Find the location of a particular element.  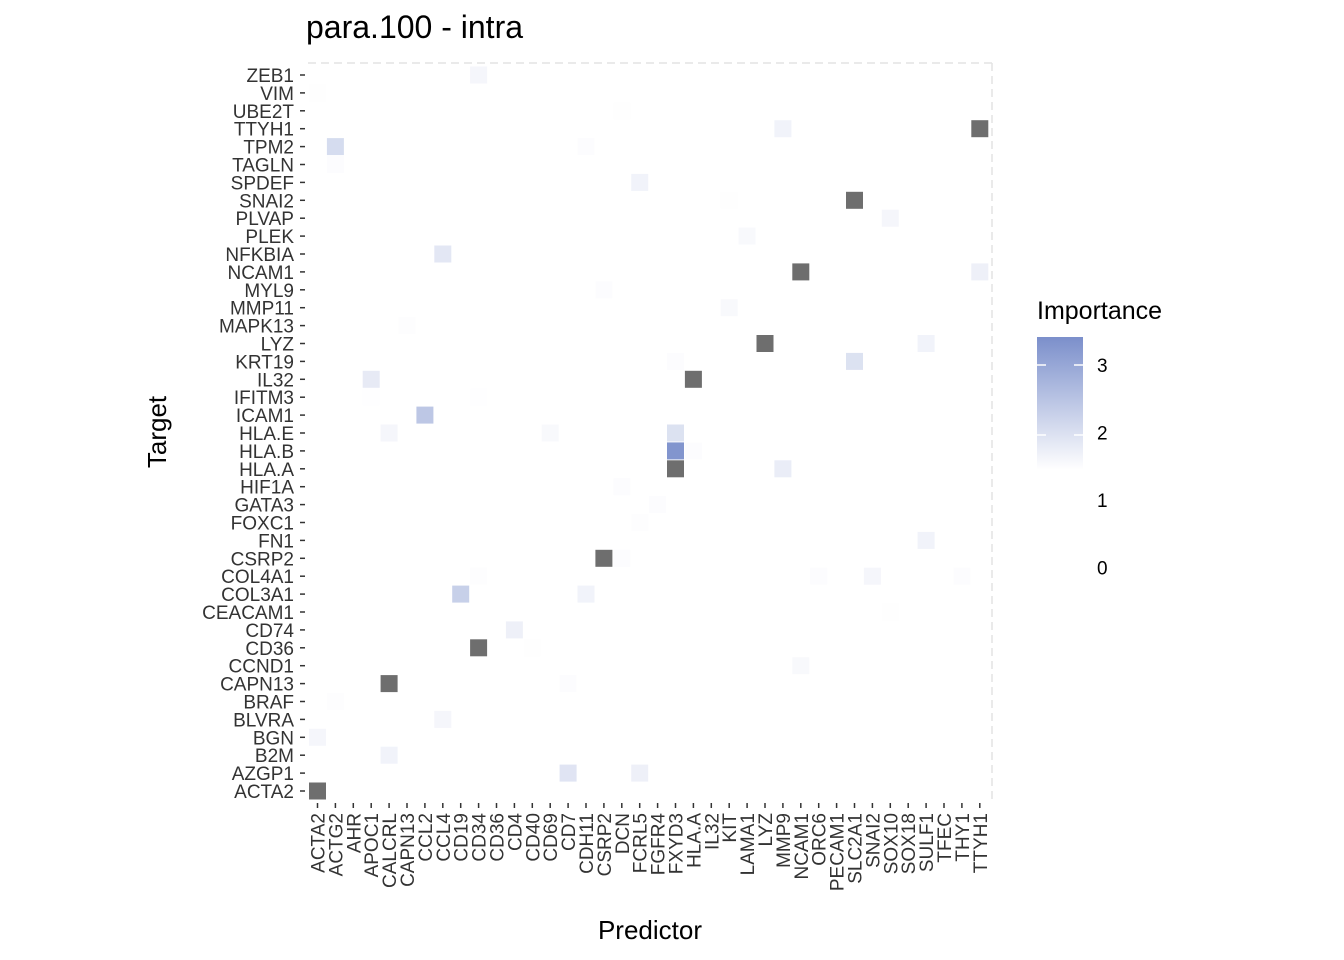

x-tick-label: ACTA2 is located at coordinates (319, 843).